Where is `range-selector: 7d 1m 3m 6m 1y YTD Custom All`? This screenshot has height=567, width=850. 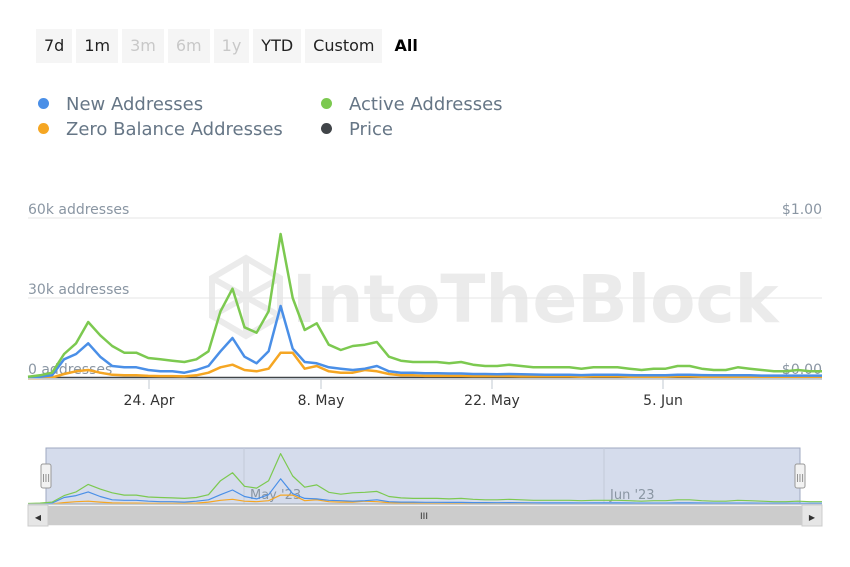
range-selector: 7d 1m 3m 6m 1y YTD Custom All is located at coordinates (231, 46).